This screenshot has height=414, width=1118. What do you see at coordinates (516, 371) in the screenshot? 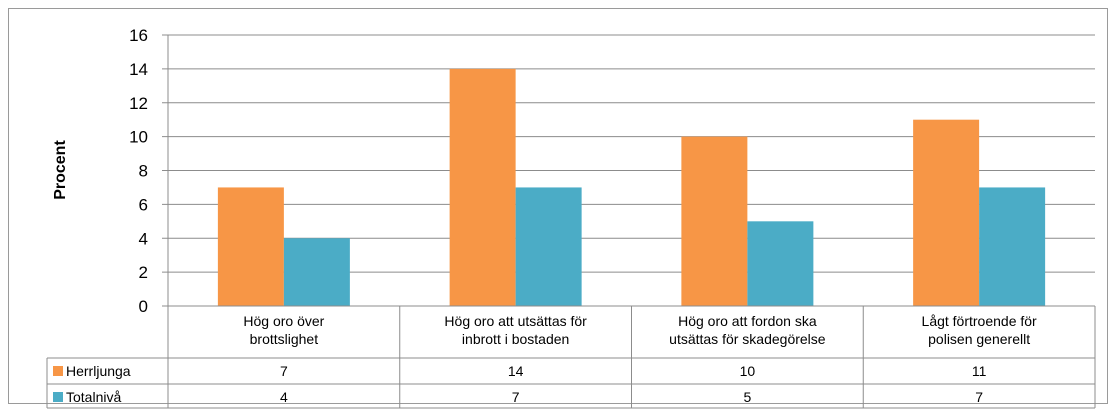
I see `data-label-herrljunga-1: 14` at bounding box center [516, 371].